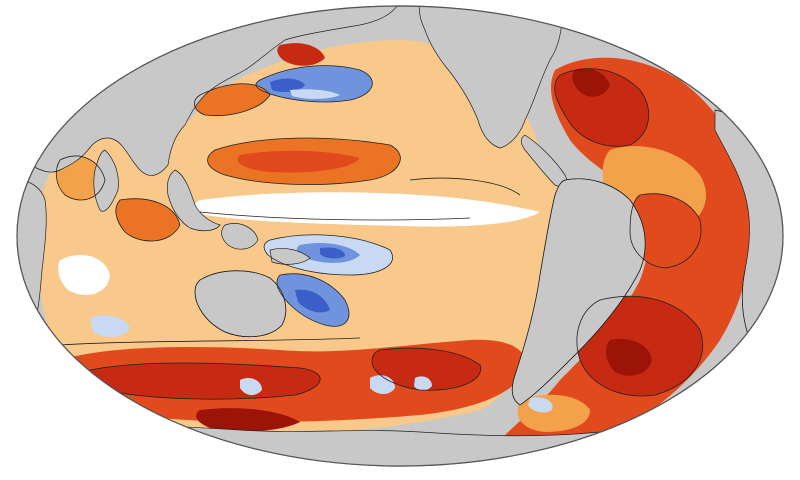 The width and height of the screenshot is (800, 480). Describe the element at coordinates (298, 161) in the screenshot. I see `north-pacific-warm-core` at that location.